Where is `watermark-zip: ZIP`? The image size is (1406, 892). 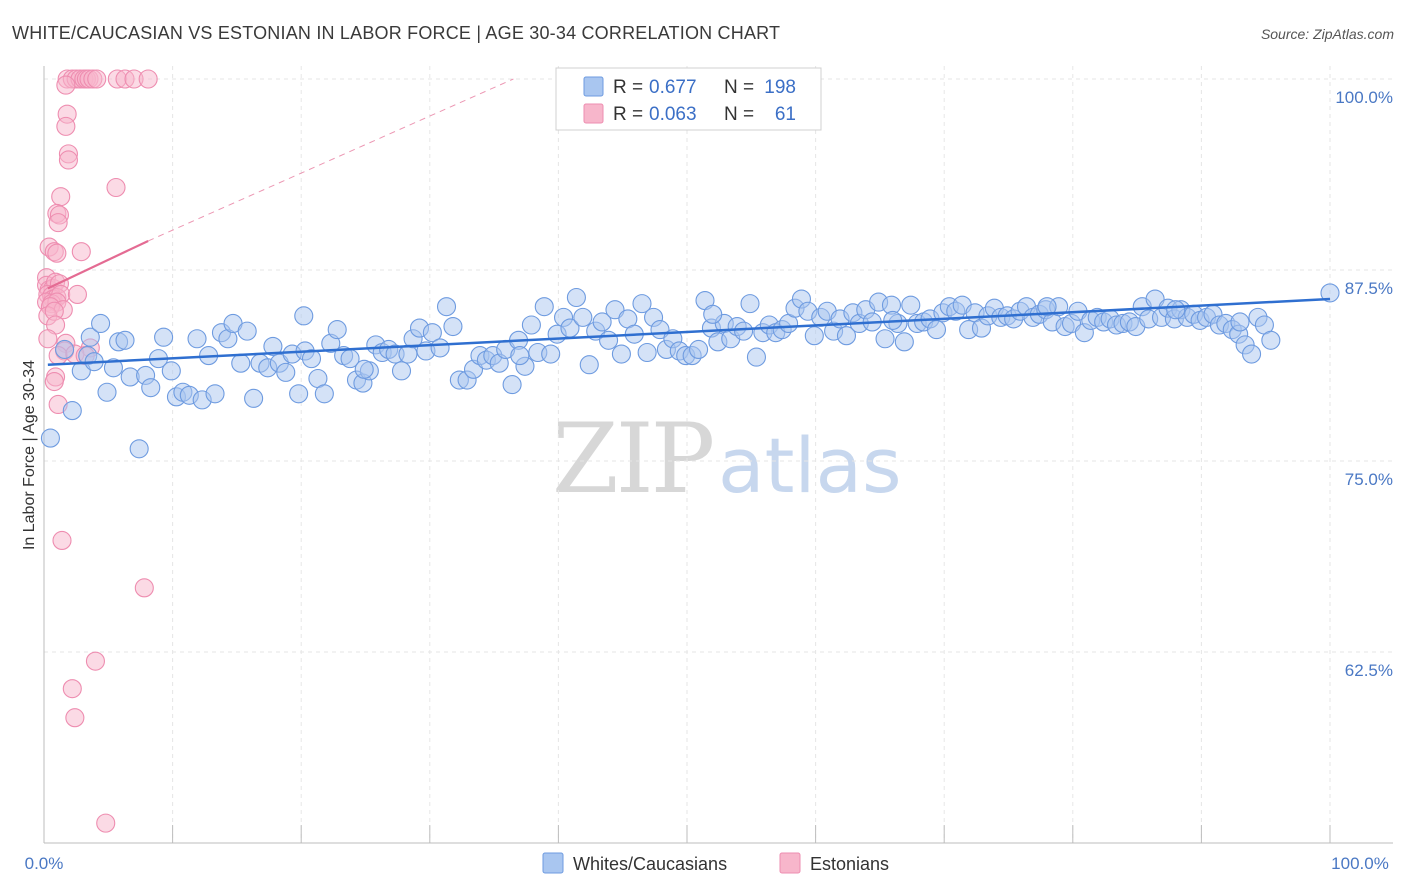 watermark-zip: ZIP is located at coordinates (632, 459).